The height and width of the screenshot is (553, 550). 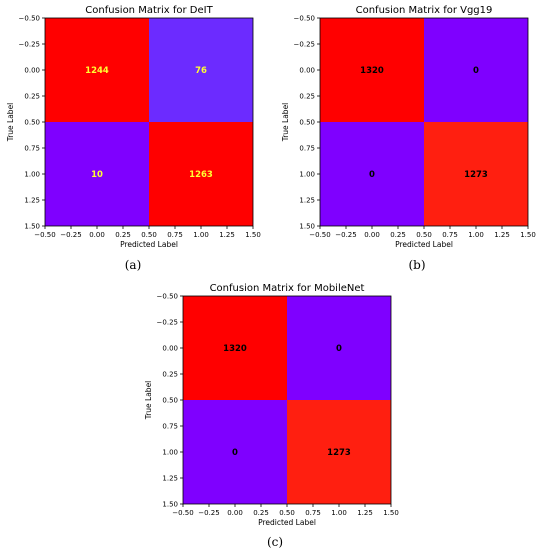 I want to click on caption-b: (b), so click(x=417, y=265).